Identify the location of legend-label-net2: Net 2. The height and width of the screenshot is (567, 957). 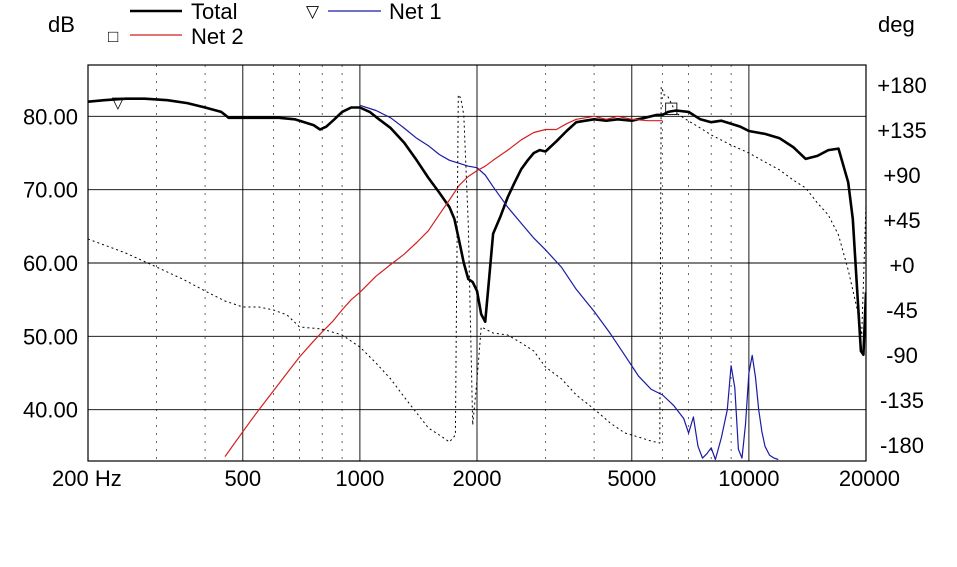
(217, 36).